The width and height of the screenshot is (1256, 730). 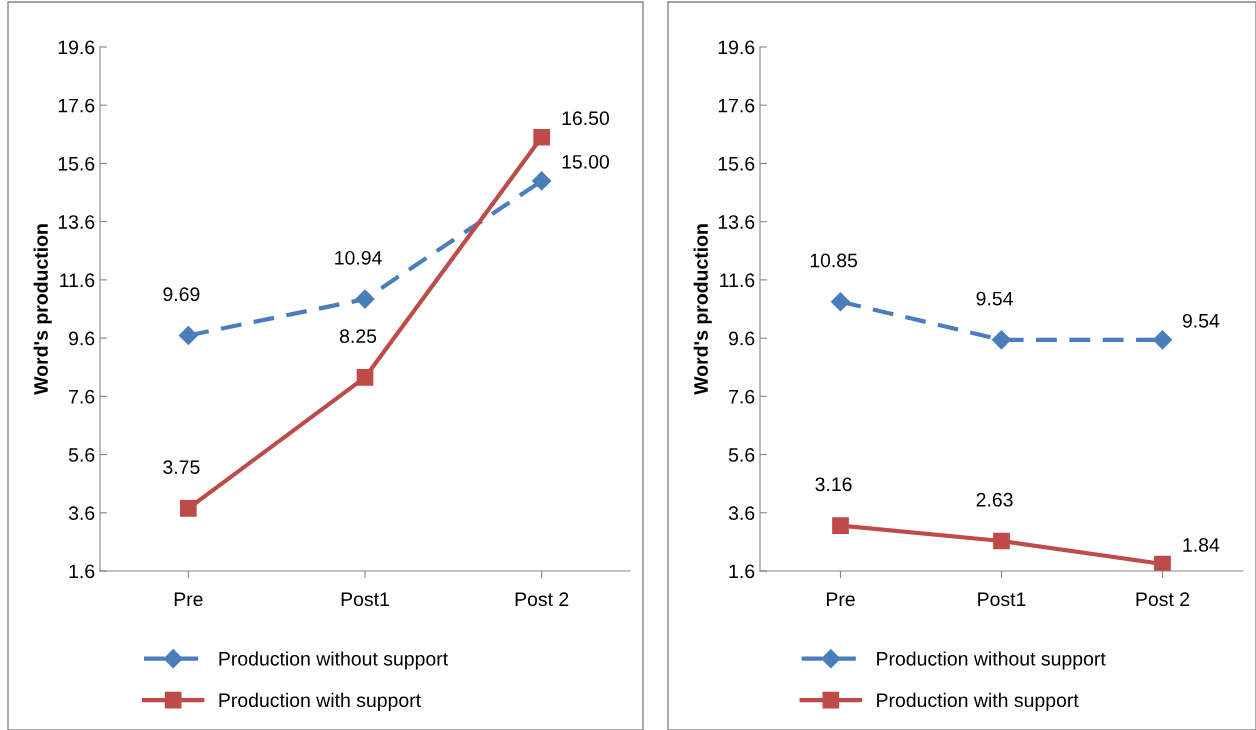 I want to click on data-label: 2.63, so click(x=994, y=499).